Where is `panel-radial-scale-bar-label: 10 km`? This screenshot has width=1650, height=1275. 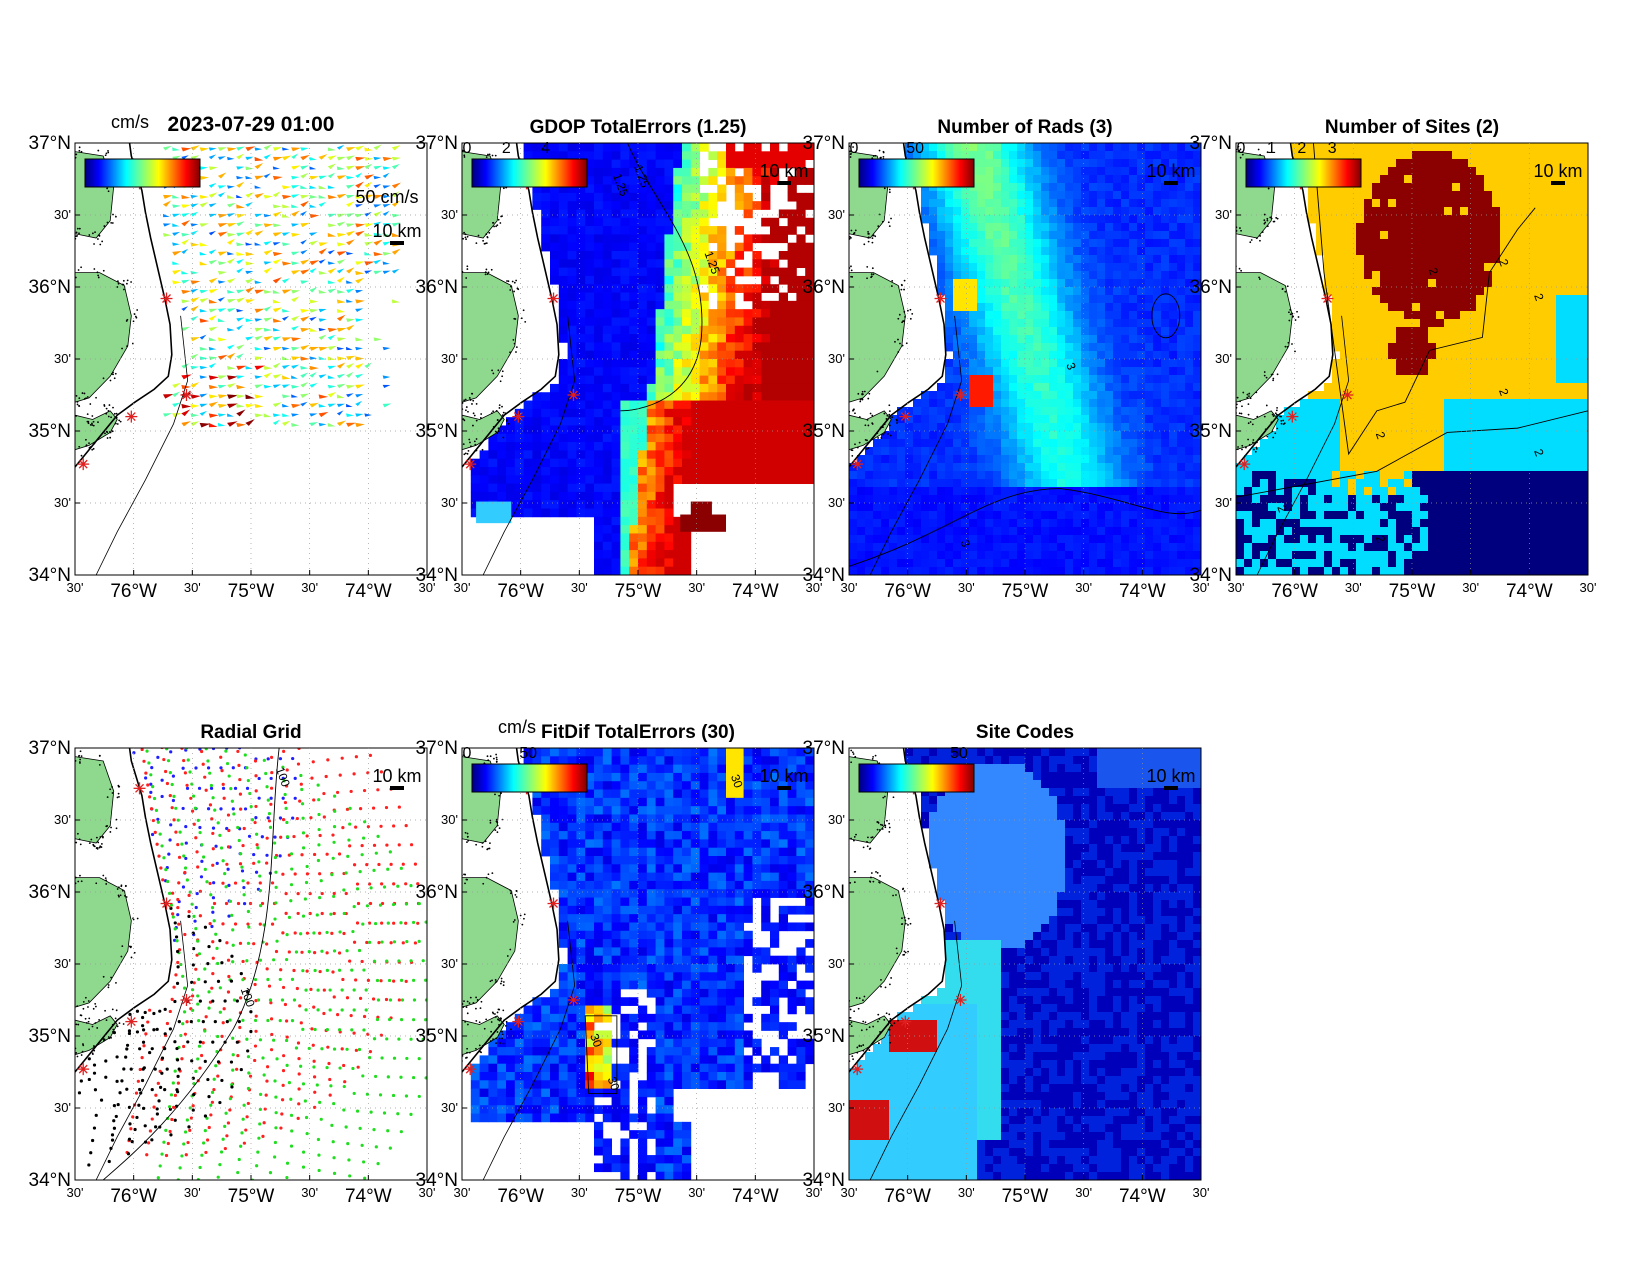 panel-radial-scale-bar-label: 10 km is located at coordinates (396, 776).